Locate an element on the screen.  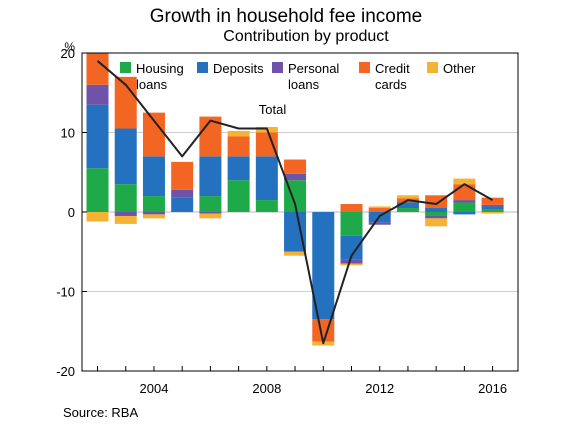
chart-title: Growth in household fee income is located at coordinates (286, 16).